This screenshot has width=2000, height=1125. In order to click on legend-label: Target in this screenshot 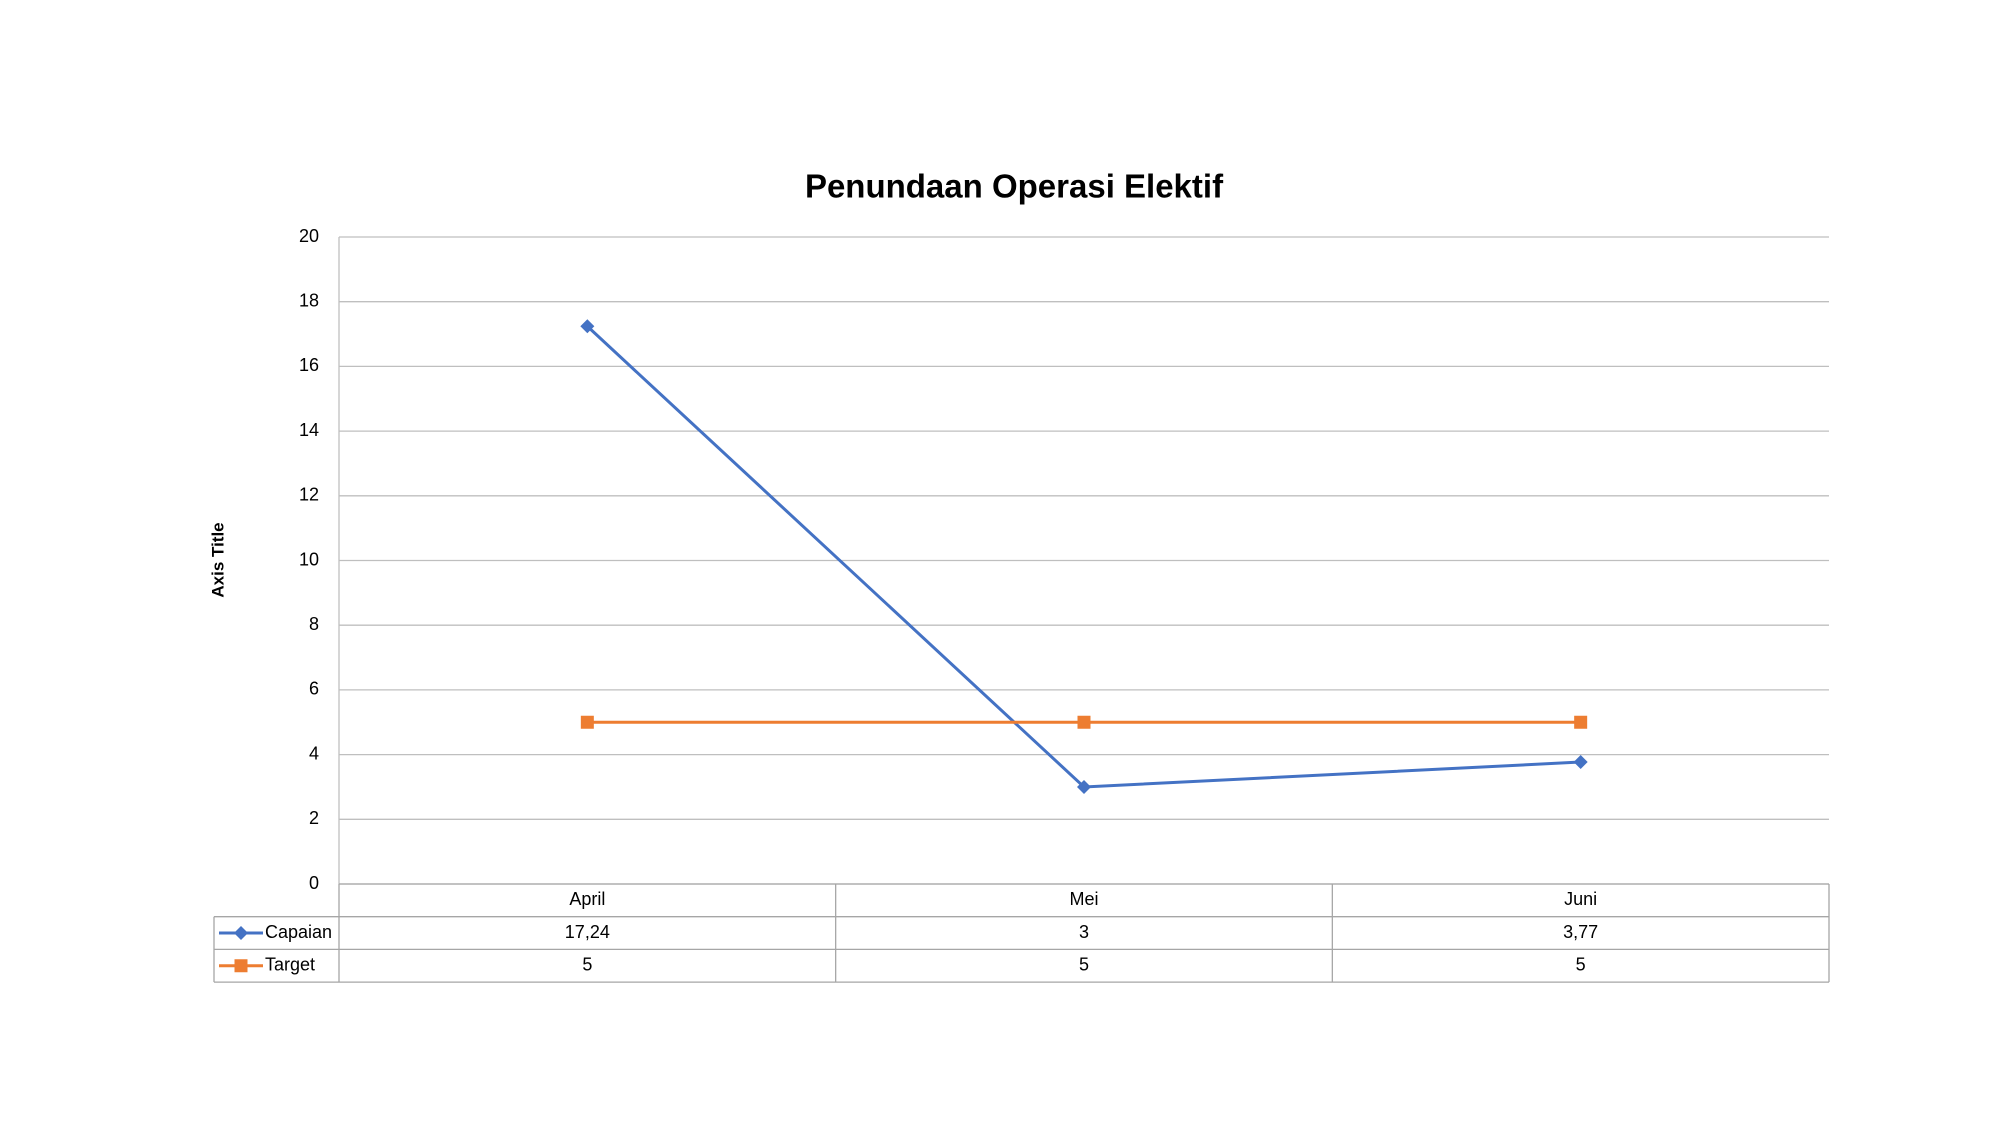, I will do `click(290, 965)`.